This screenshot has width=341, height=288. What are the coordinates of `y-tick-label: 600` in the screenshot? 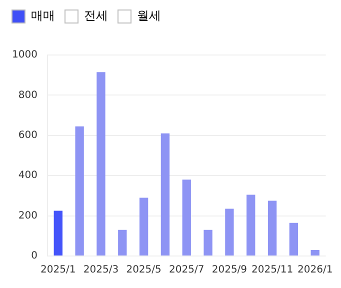 It's located at (28, 135).